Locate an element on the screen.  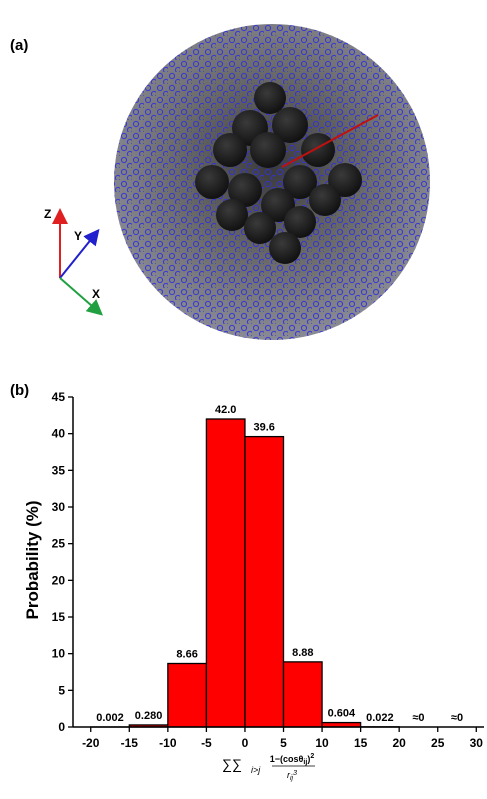
y-tick-label: 40 is located at coordinates (59, 434).